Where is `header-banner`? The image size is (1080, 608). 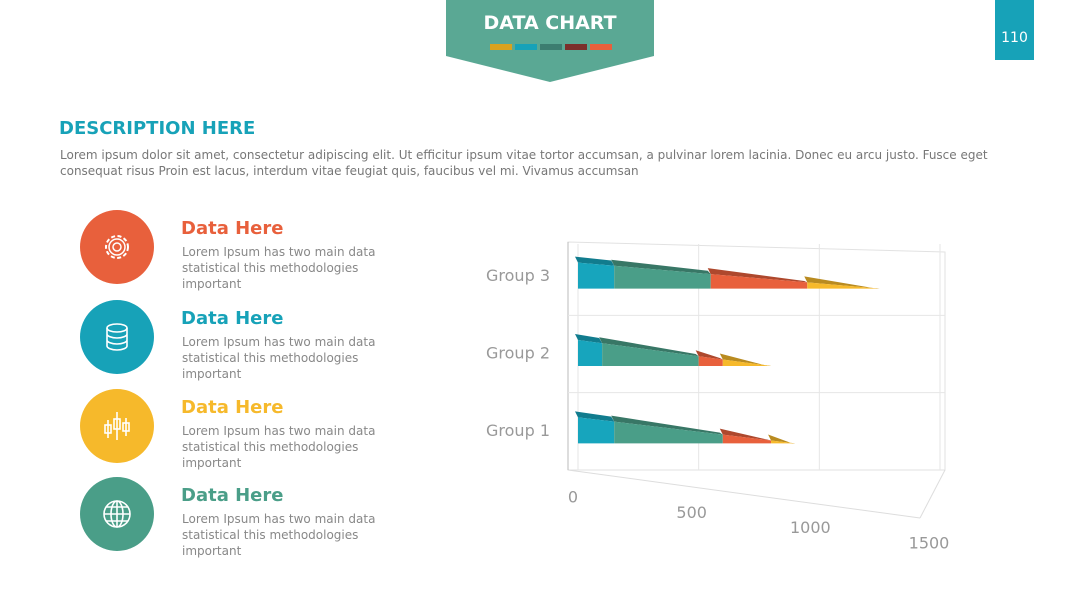 header-banner is located at coordinates (550, 41).